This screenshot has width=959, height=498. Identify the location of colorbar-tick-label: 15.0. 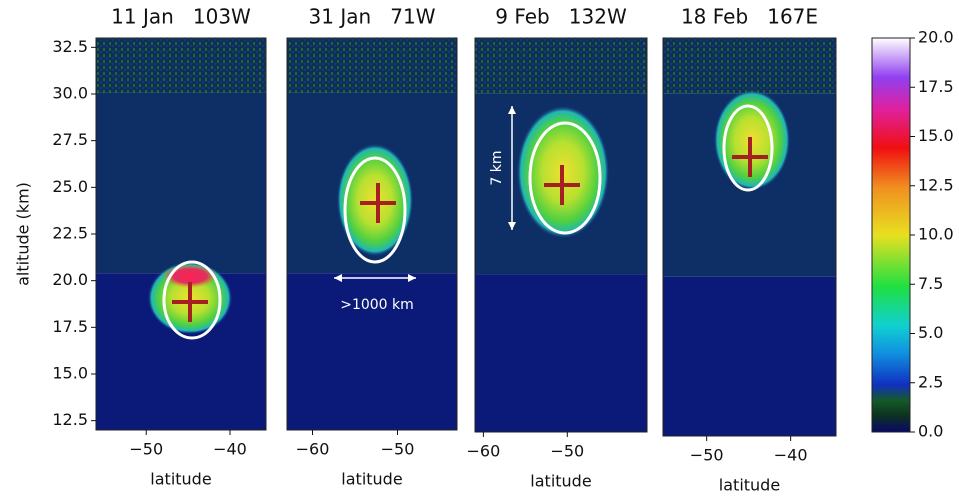
(936, 135).